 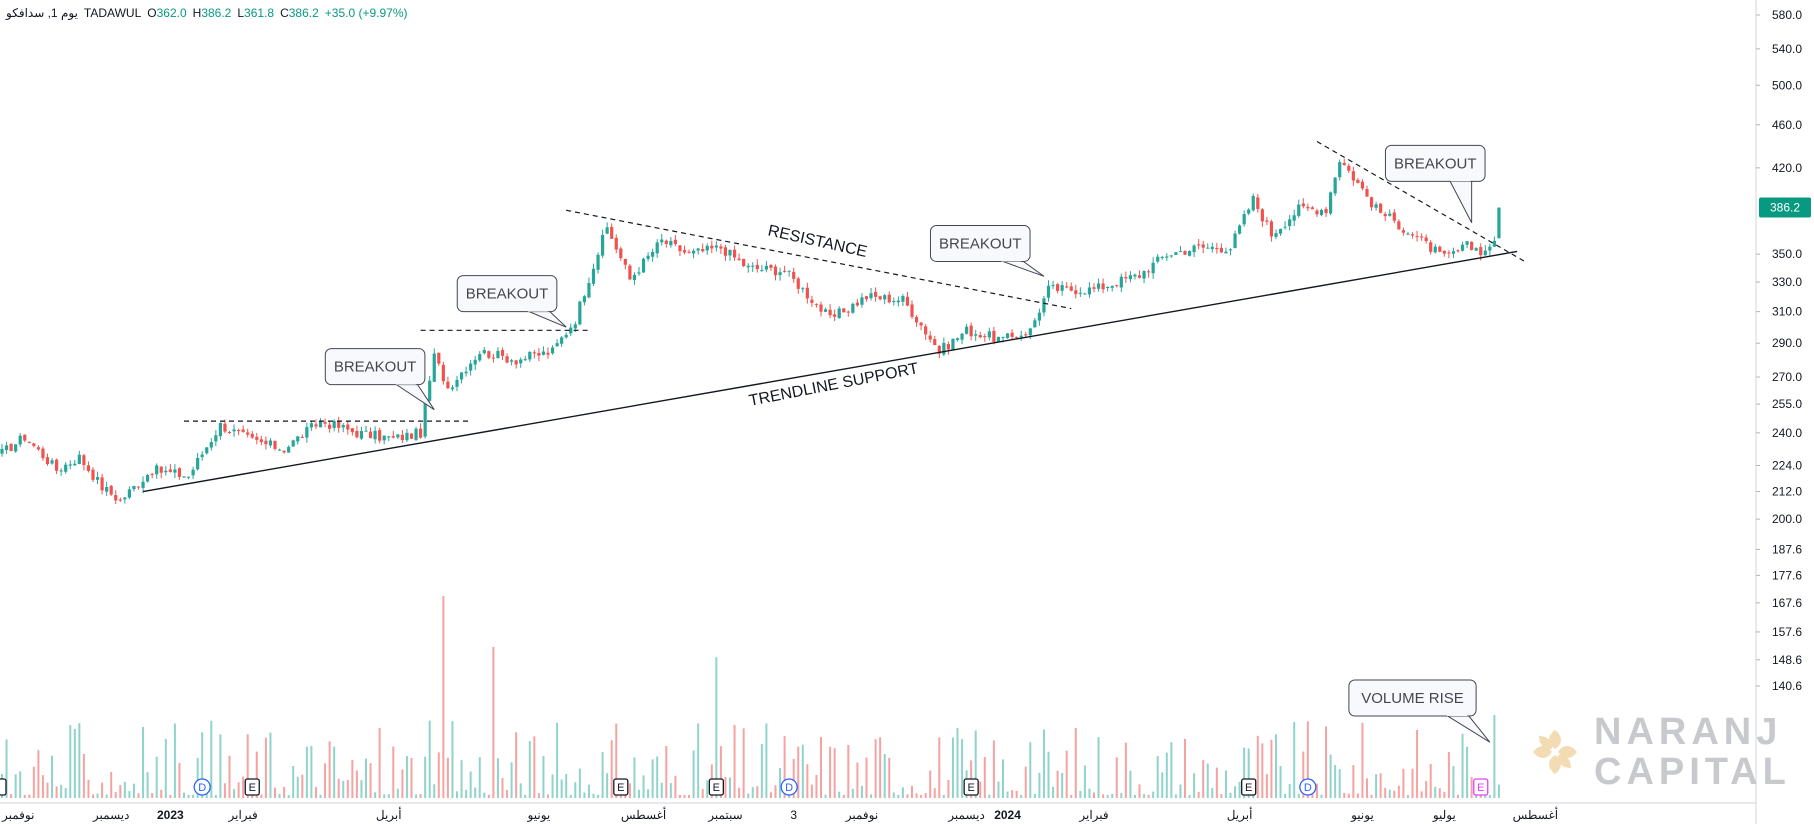 What do you see at coordinates (1688, 732) in the screenshot?
I see `brand-name-line1: NARANJ` at bounding box center [1688, 732].